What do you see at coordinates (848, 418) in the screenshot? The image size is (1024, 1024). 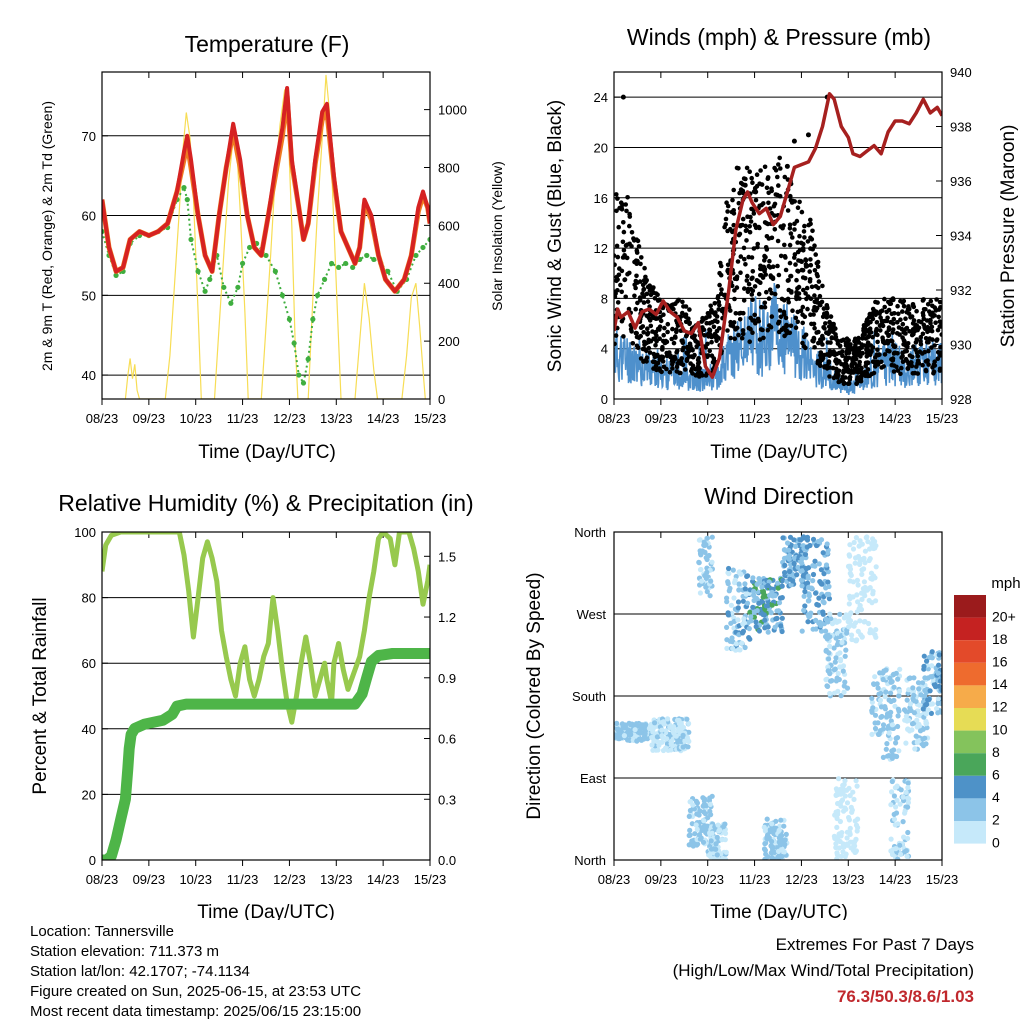 I see `x-tick-label: 13/23` at bounding box center [848, 418].